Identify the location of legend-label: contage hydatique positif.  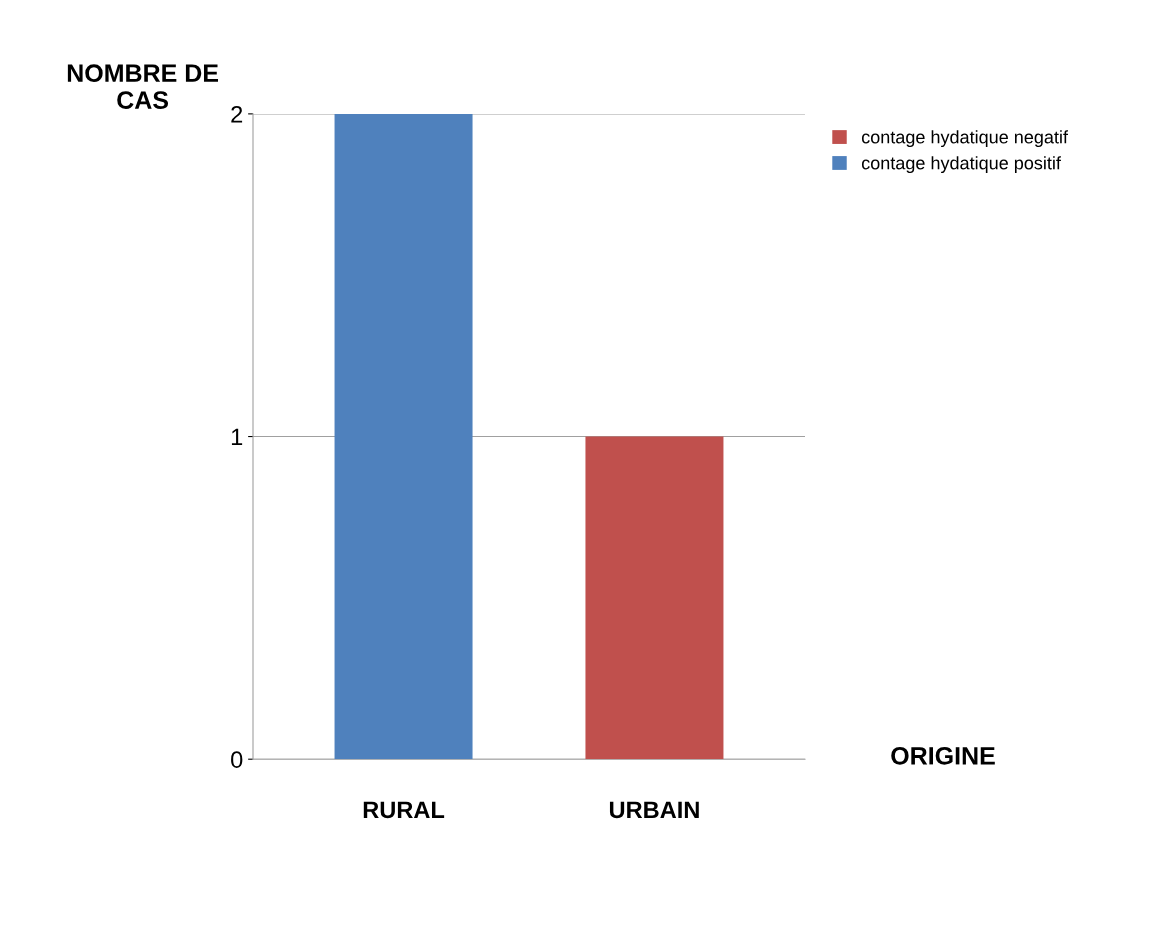
(961, 165).